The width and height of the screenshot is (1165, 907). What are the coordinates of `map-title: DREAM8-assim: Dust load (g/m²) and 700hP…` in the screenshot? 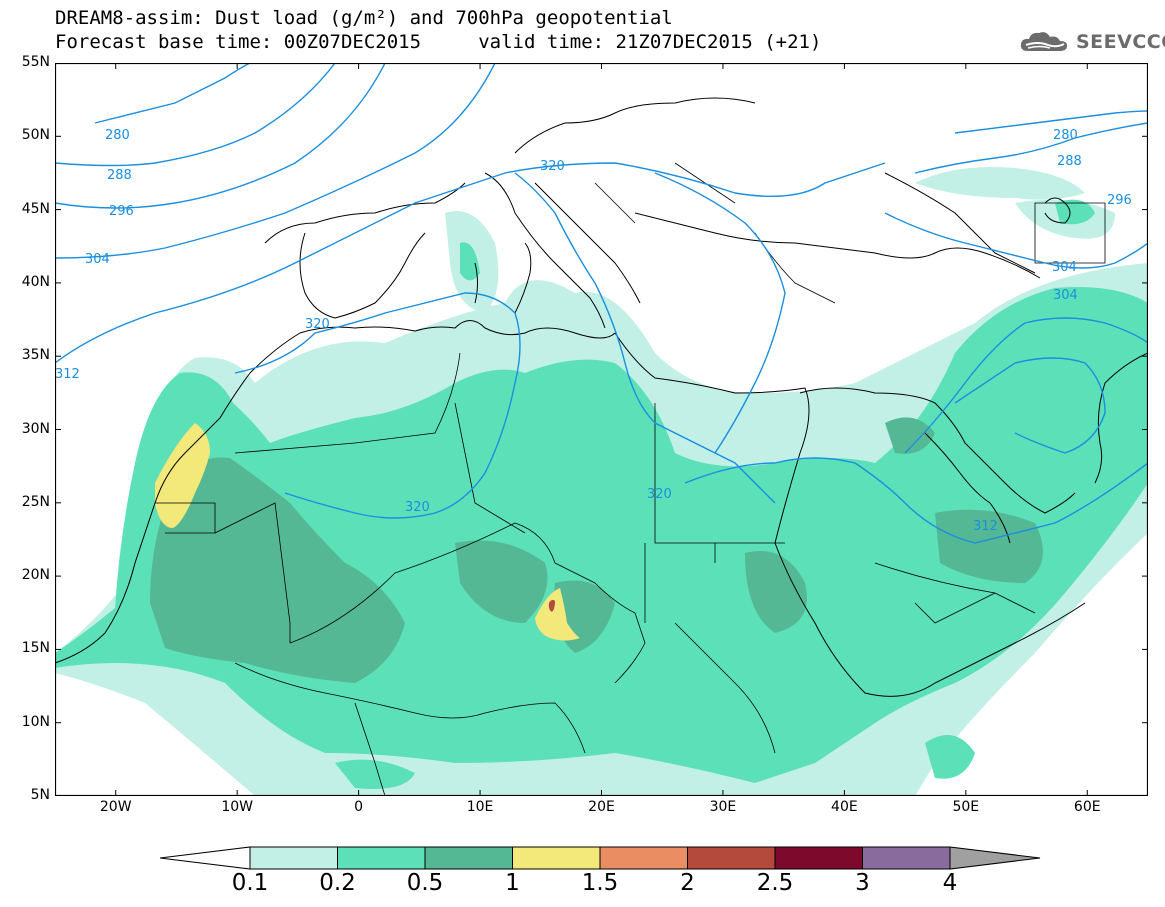 It's located at (364, 18).